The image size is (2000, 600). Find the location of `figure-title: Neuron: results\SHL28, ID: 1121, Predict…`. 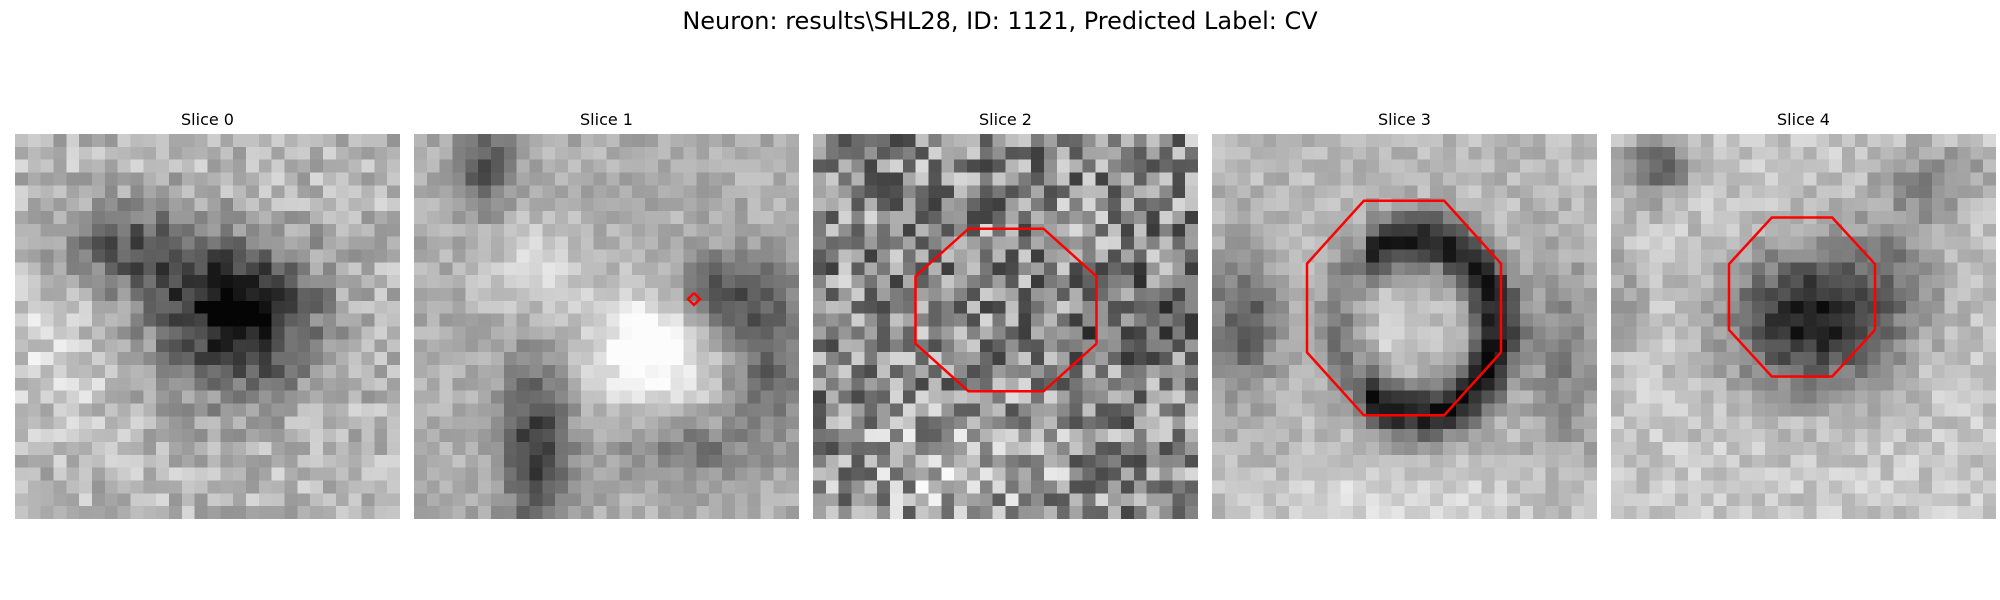

figure-title: Neuron: results\SHL28, ID: 1121, Predict… is located at coordinates (1000, 21).